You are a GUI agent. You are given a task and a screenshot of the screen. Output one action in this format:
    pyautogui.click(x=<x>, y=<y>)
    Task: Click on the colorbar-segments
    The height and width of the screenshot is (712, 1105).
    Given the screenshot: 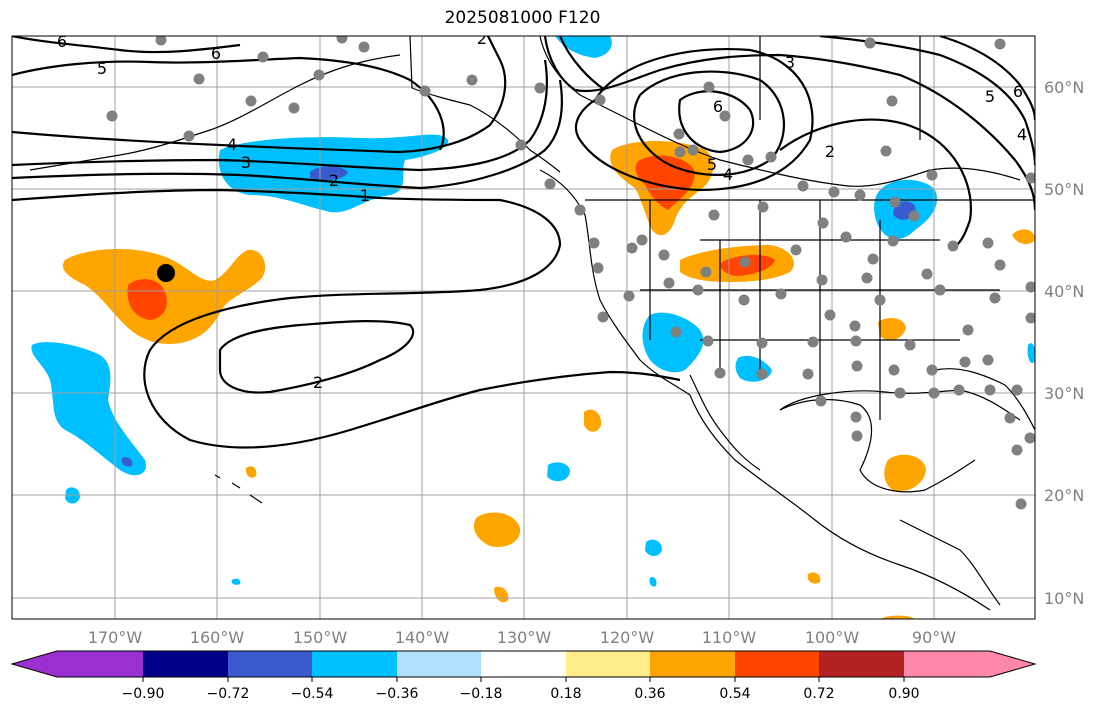 What is the action you would take?
    pyautogui.click(x=523, y=664)
    